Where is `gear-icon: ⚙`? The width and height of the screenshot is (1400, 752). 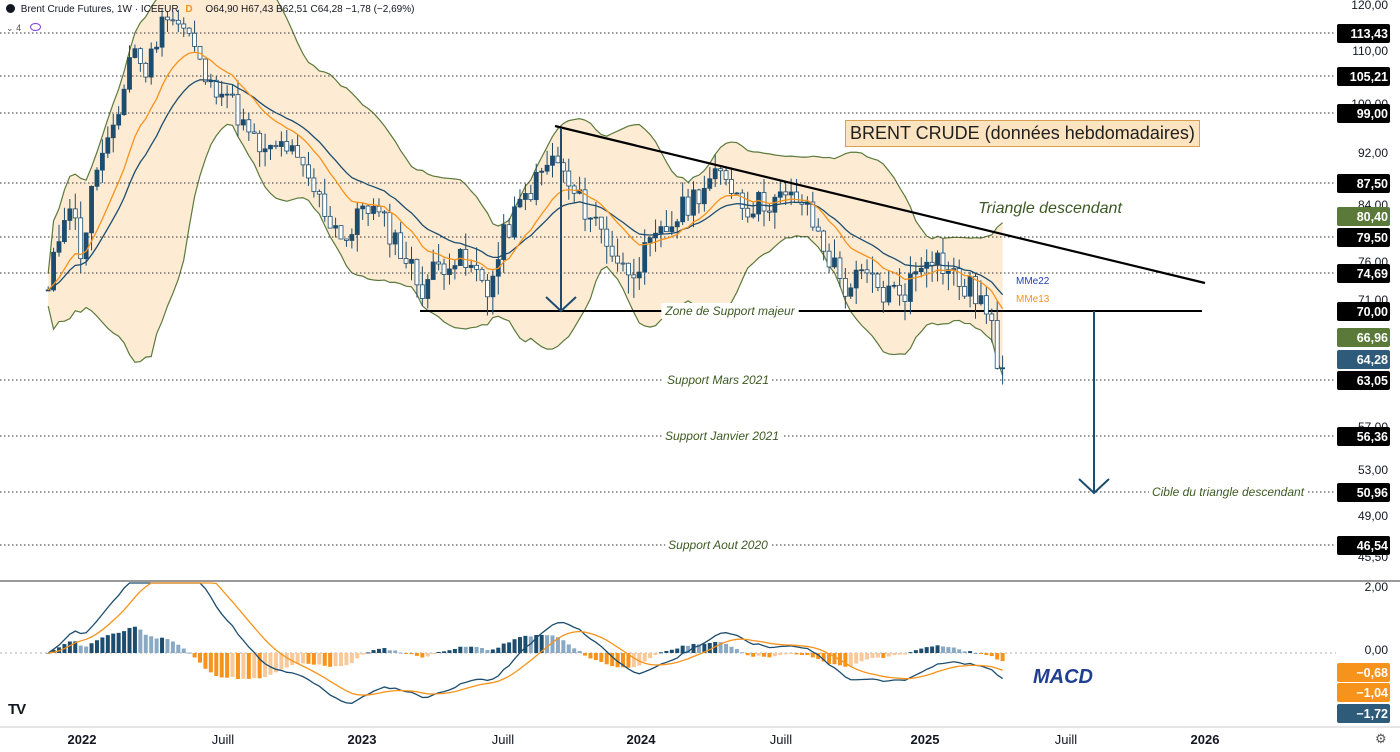 gear-icon: ⚙ is located at coordinates (1381, 738).